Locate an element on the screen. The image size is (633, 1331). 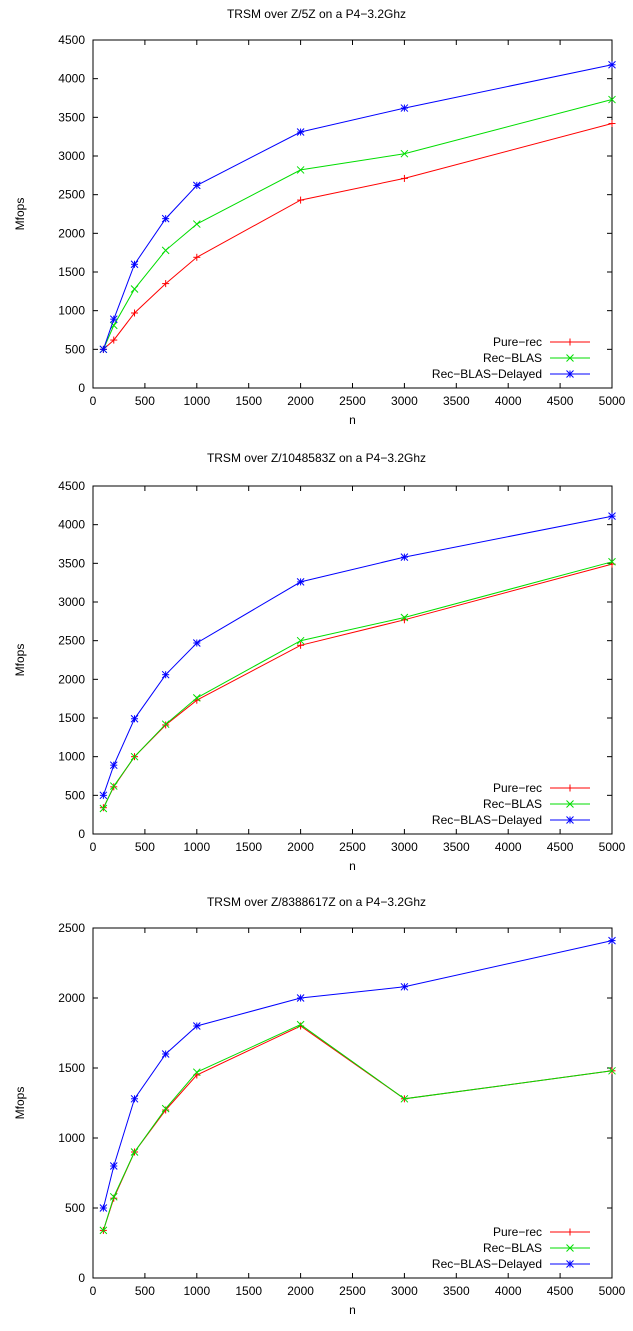
x-tick-label: 1500 is located at coordinates (248, 1291).